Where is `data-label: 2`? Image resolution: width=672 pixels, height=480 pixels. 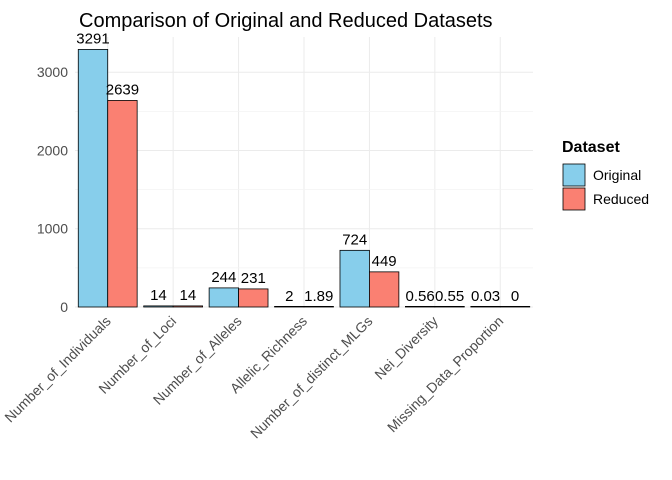
data-label: 2 is located at coordinates (289, 296).